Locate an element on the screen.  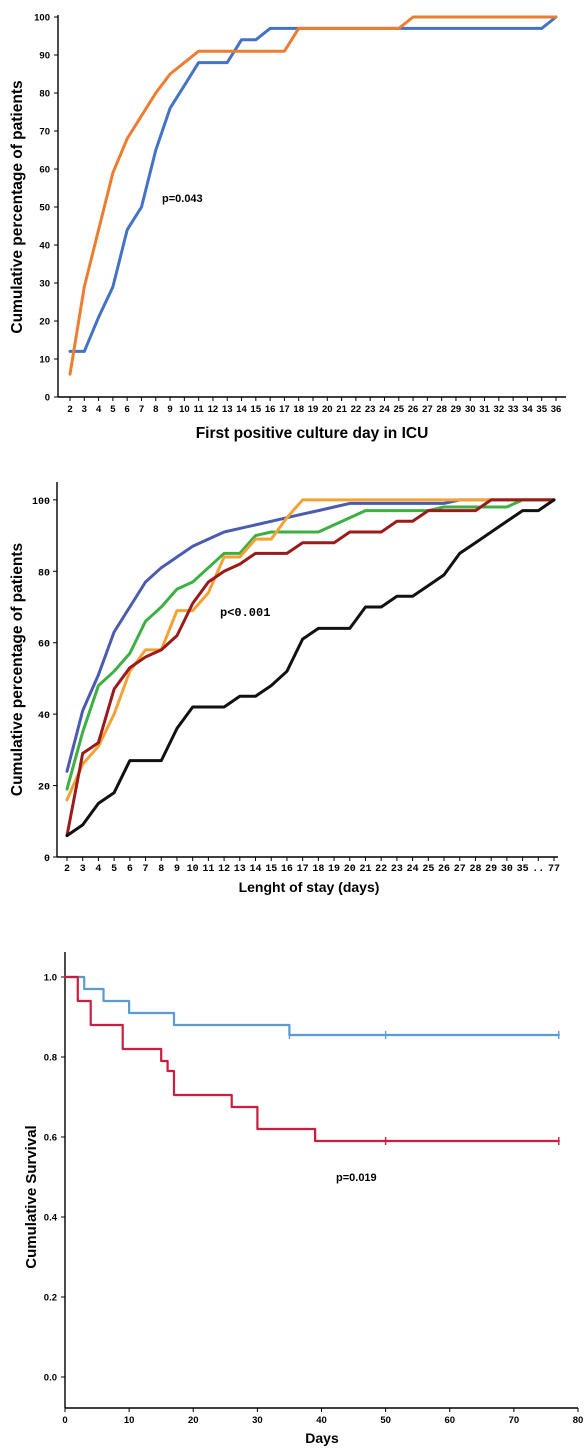
x-tick-label: 21 is located at coordinates (365, 869).